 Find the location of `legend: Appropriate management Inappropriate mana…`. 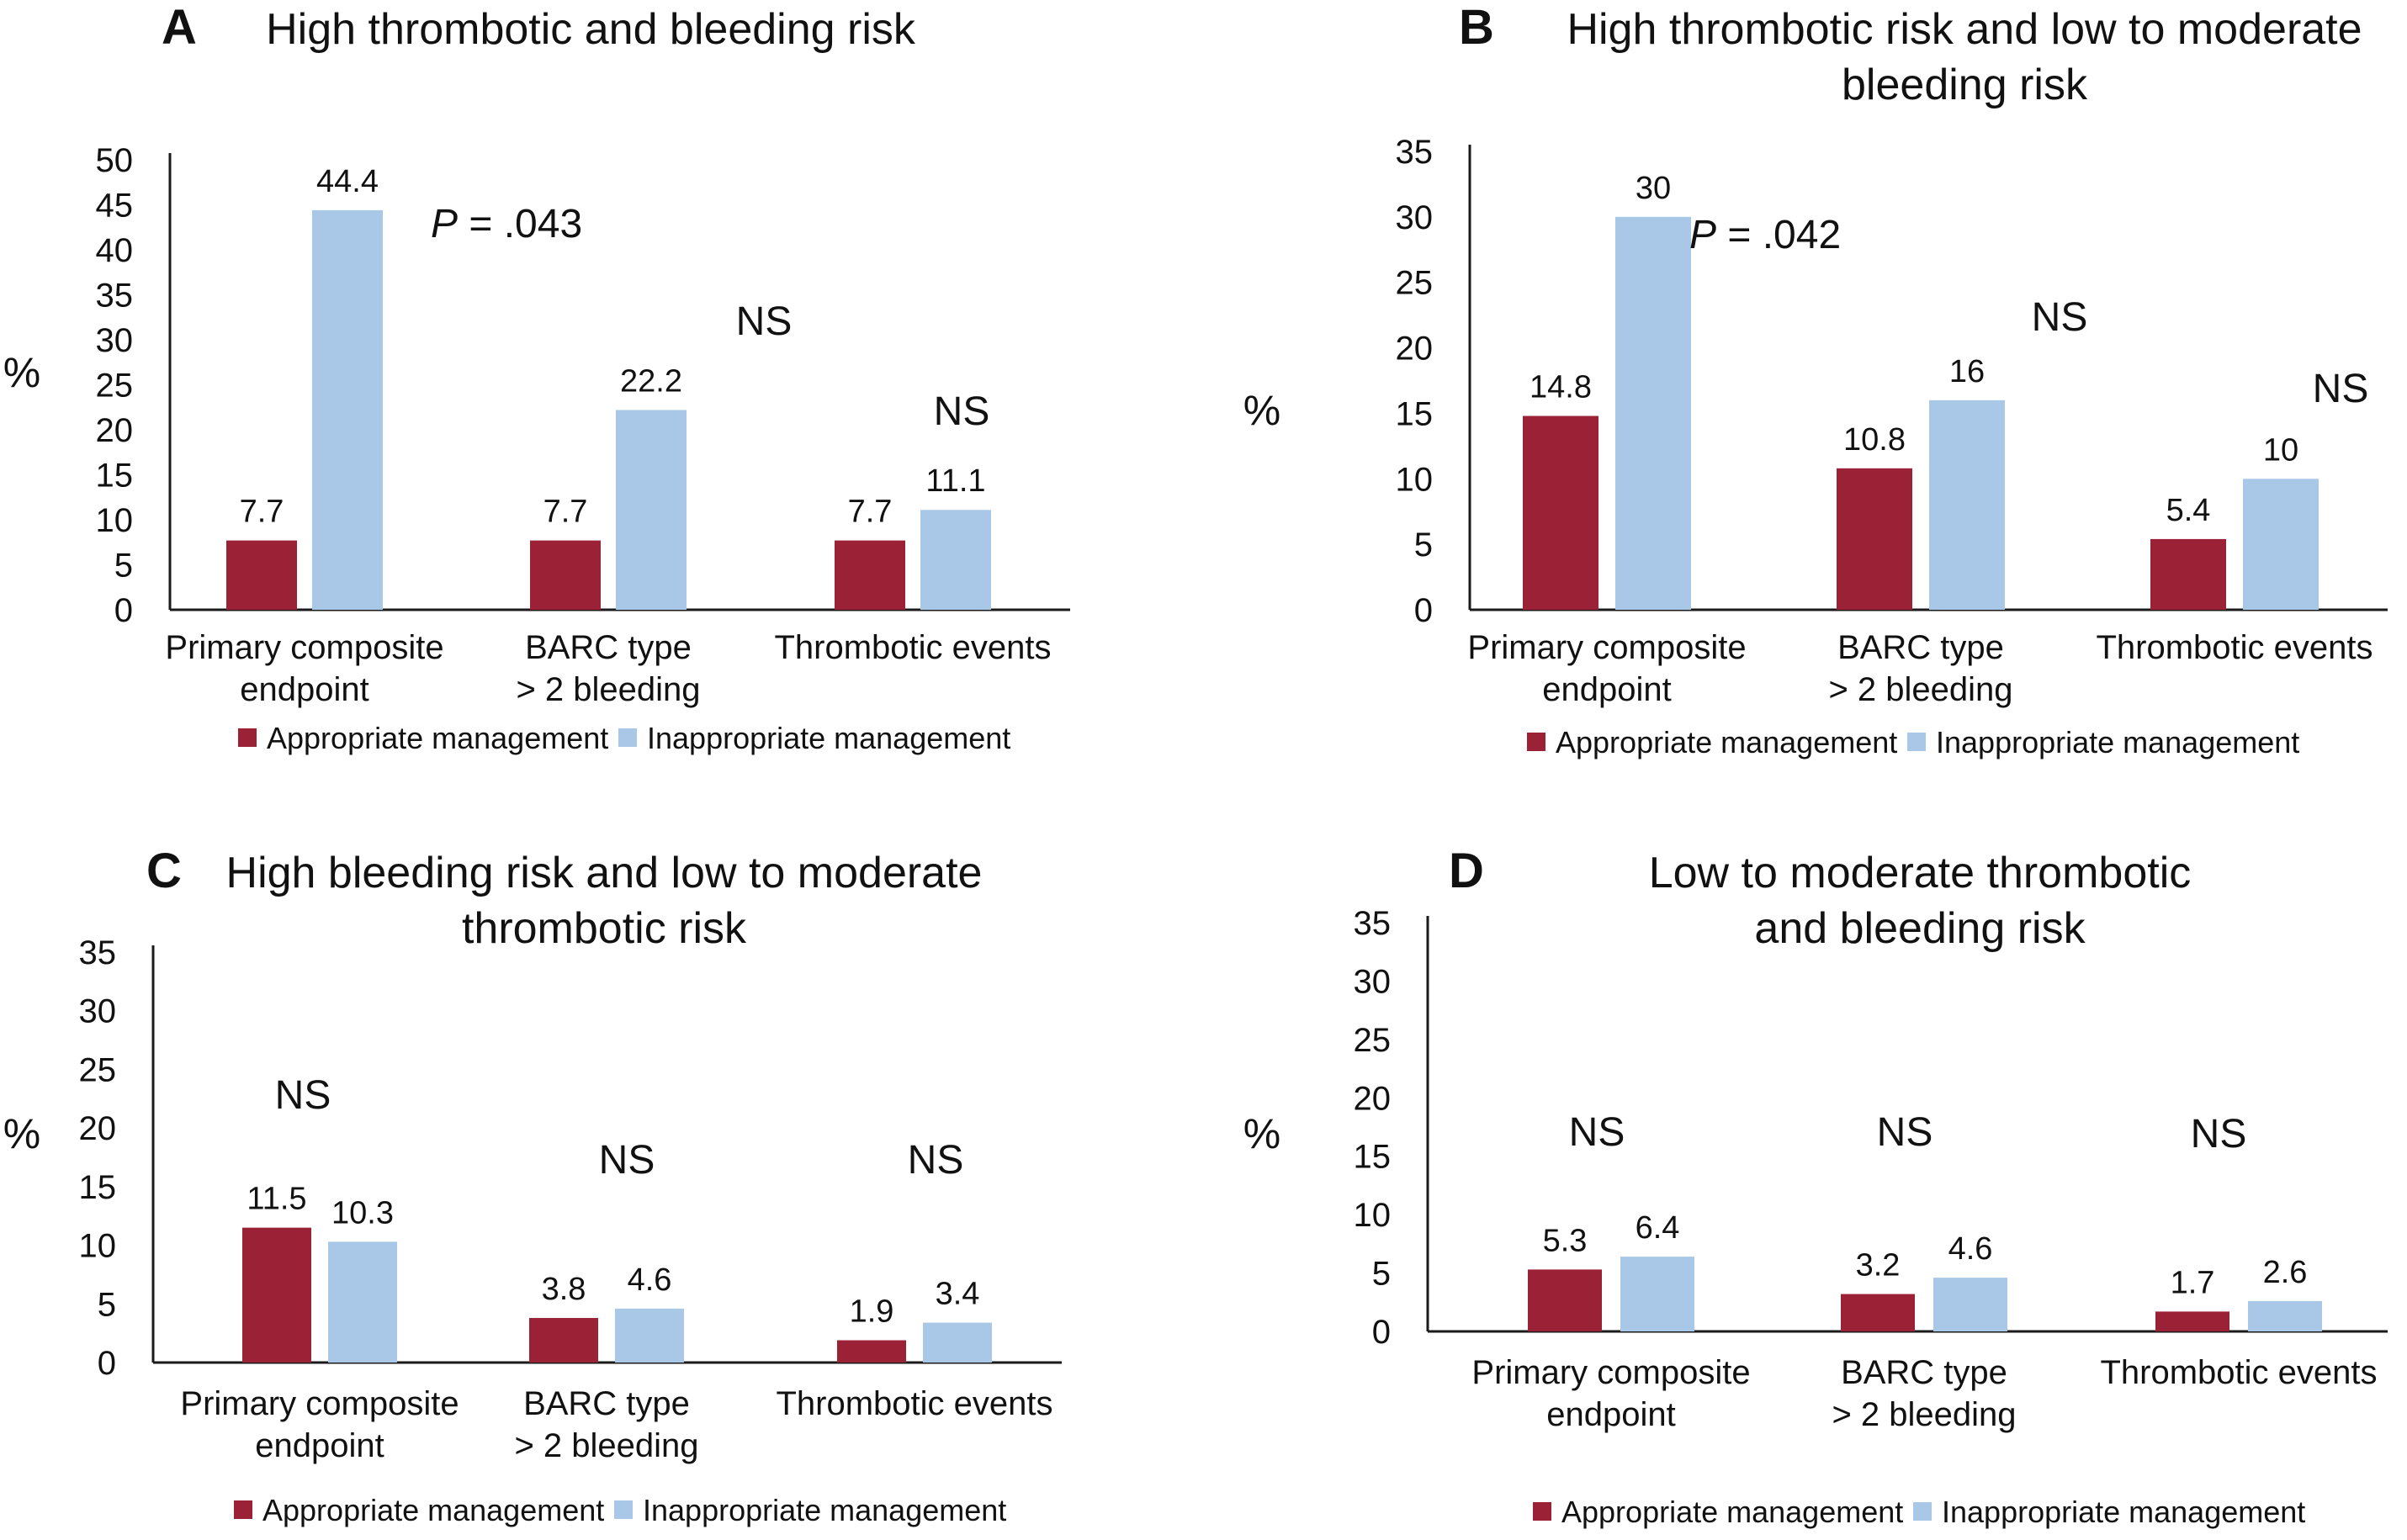

legend: Appropriate management Inappropriate mana… is located at coordinates (624, 738).